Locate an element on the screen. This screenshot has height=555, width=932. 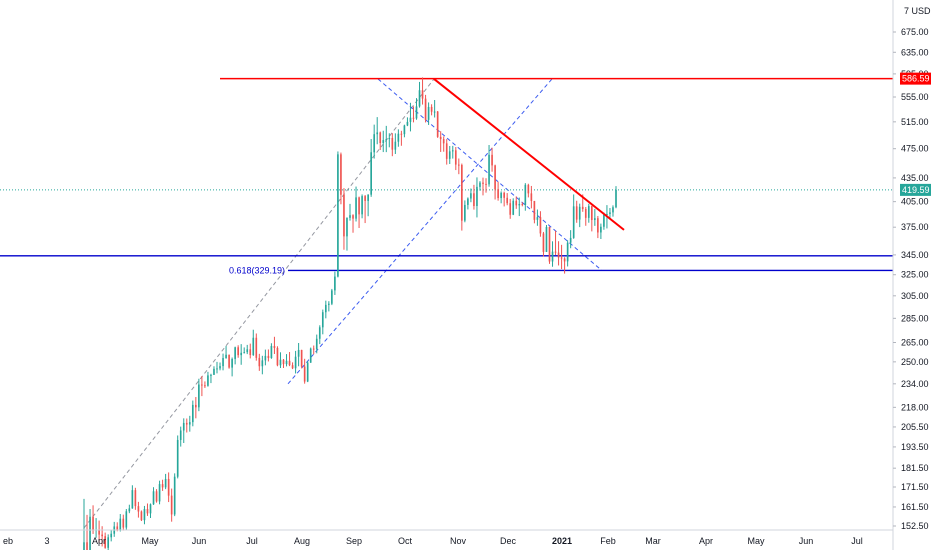
descending-trendline is located at coordinates (529, 154).